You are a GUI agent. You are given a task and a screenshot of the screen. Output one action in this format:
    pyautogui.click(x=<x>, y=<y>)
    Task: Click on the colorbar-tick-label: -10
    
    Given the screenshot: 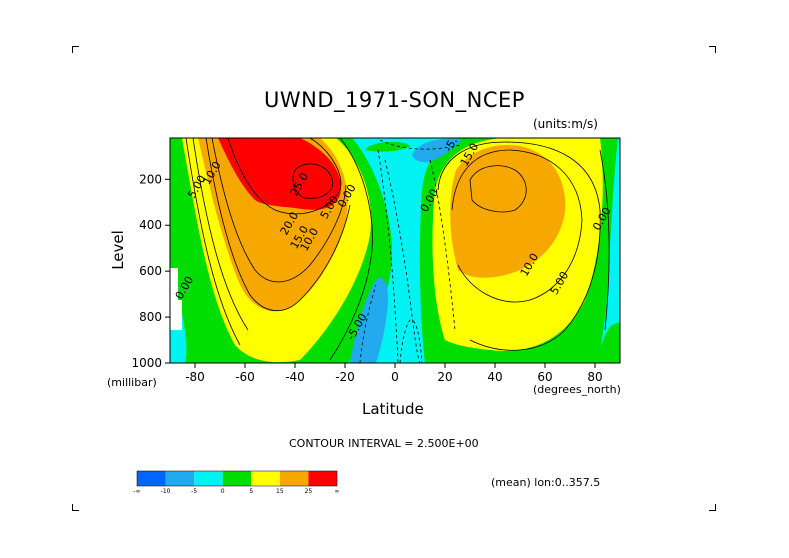 What is the action you would take?
    pyautogui.click(x=166, y=491)
    